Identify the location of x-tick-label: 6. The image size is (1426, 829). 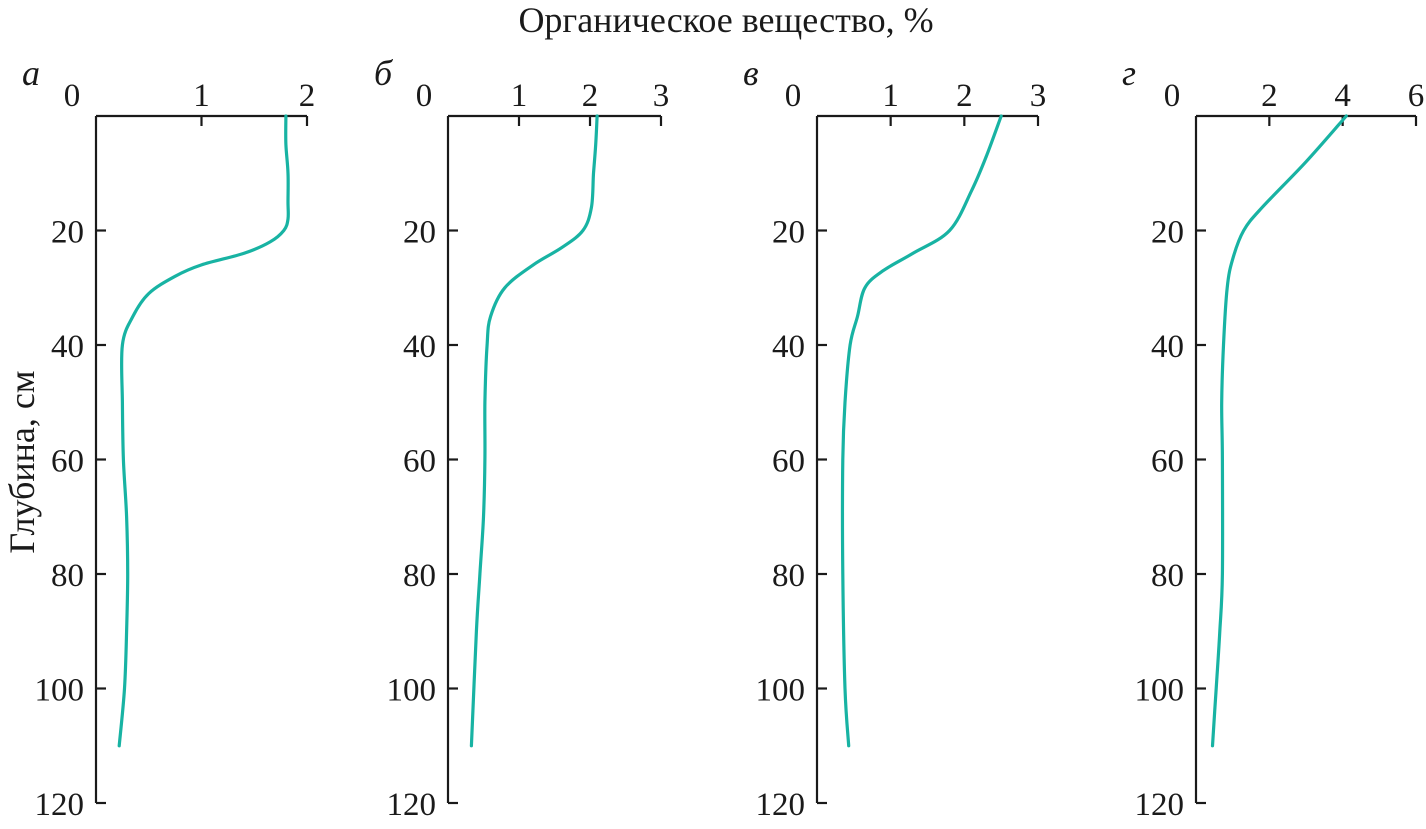
(1416, 96).